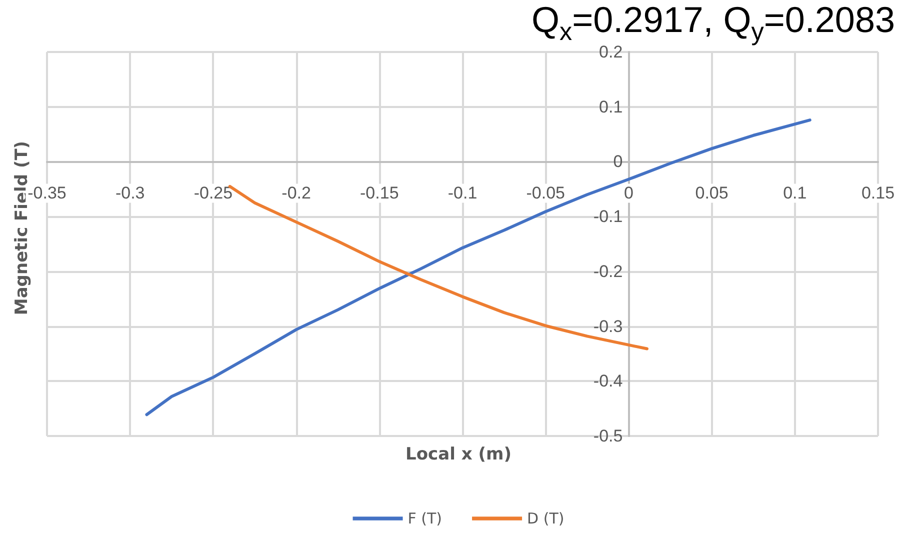  Describe the element at coordinates (608, 436) in the screenshot. I see `y-tick-label: -0.5` at that location.